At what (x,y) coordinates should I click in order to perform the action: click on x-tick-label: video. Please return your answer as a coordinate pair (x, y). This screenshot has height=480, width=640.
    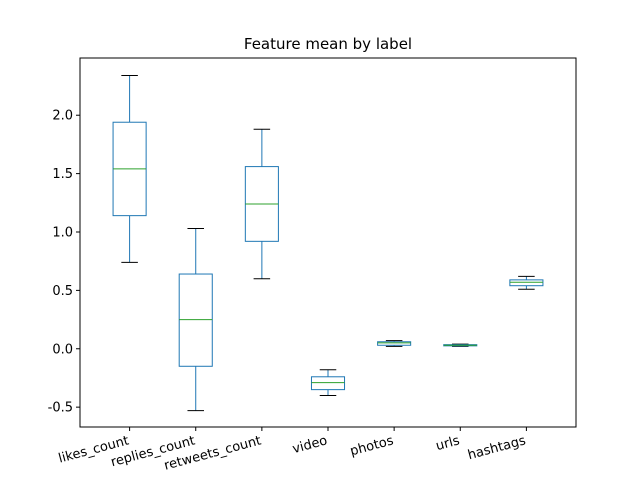
    Looking at the image, I should click on (310, 445).